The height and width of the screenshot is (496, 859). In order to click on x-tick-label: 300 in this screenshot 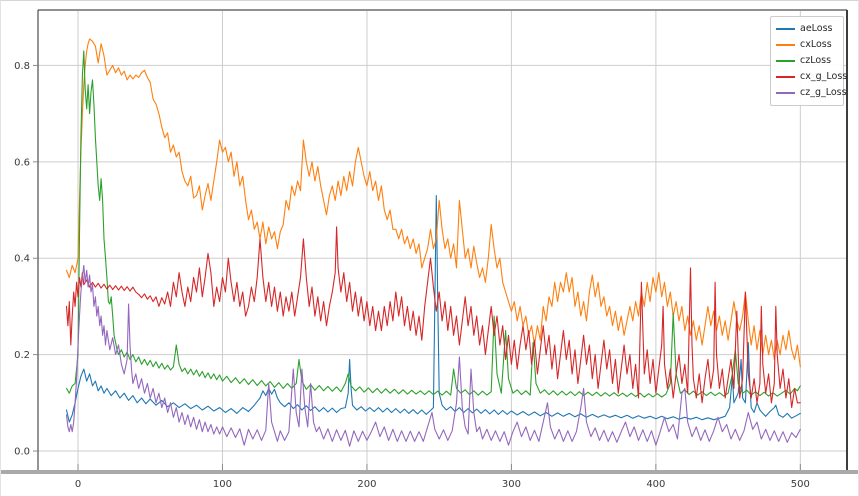, I will do `click(511, 484)`.